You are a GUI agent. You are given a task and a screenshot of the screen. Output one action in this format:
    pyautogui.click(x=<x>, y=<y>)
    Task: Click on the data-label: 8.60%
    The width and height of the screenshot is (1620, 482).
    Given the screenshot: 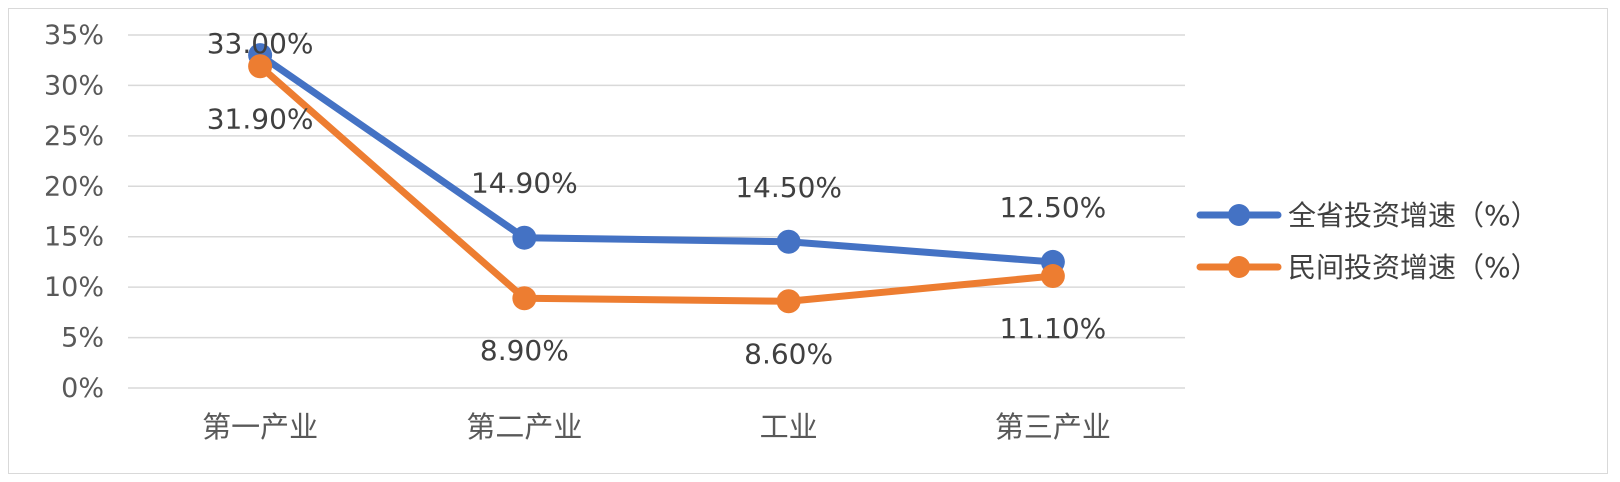 What is the action you would take?
    pyautogui.click(x=788, y=353)
    